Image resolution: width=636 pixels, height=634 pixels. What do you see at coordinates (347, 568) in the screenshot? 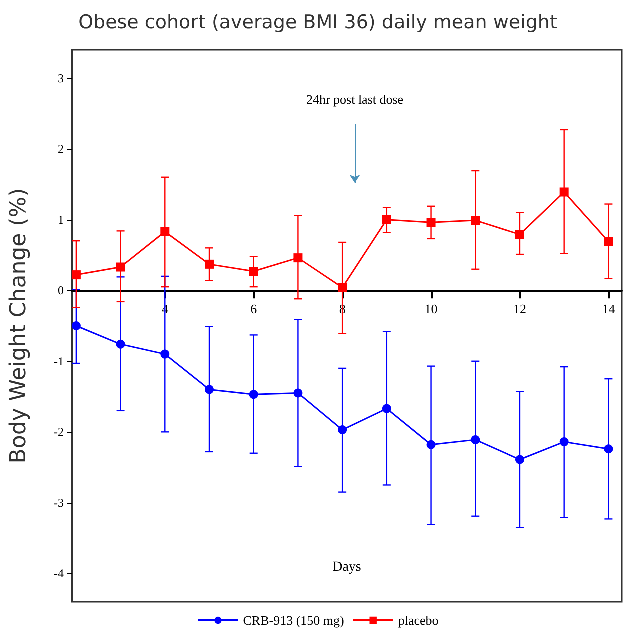
I see `x-axis-title: Days` at bounding box center [347, 568].